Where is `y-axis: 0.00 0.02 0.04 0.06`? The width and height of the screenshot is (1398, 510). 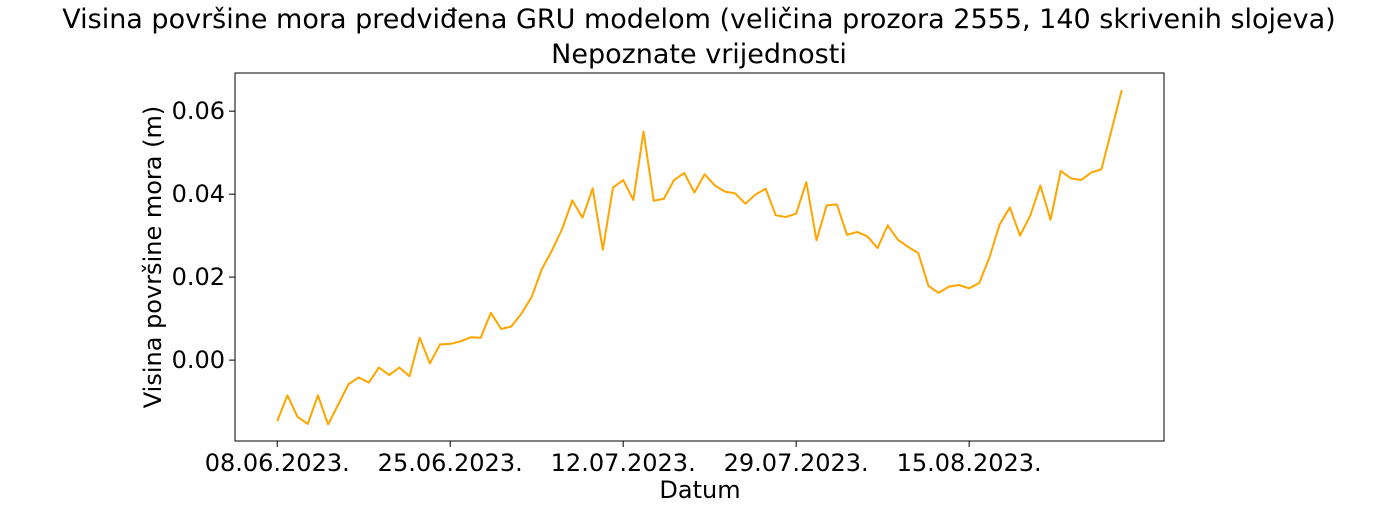
y-axis: 0.00 0.02 0.04 0.06 is located at coordinates (203, 235).